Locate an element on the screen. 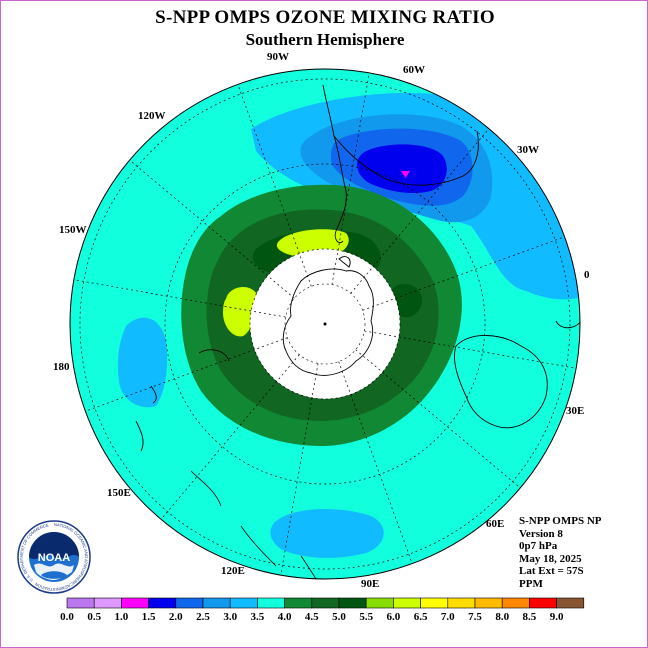  legend-tick-label: 3.5 is located at coordinates (258, 617).